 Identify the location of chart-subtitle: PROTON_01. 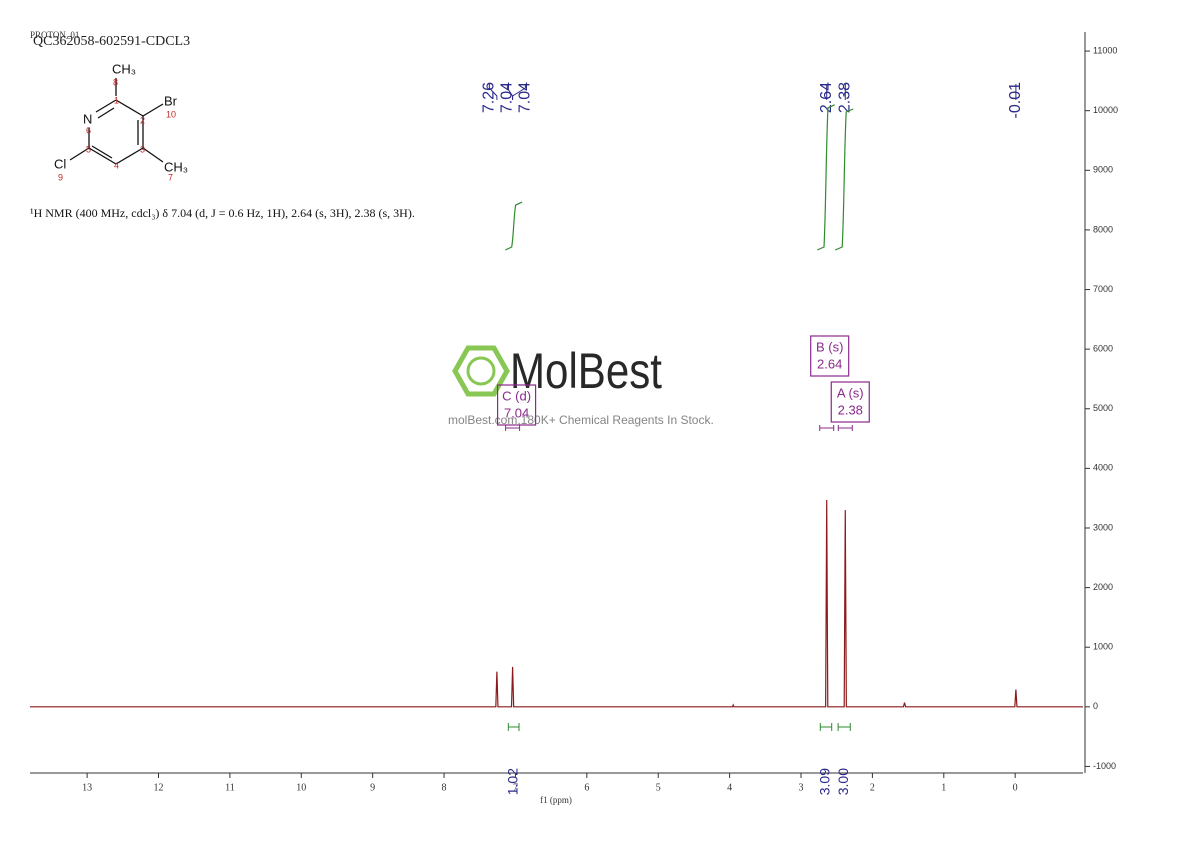
(54, 35).